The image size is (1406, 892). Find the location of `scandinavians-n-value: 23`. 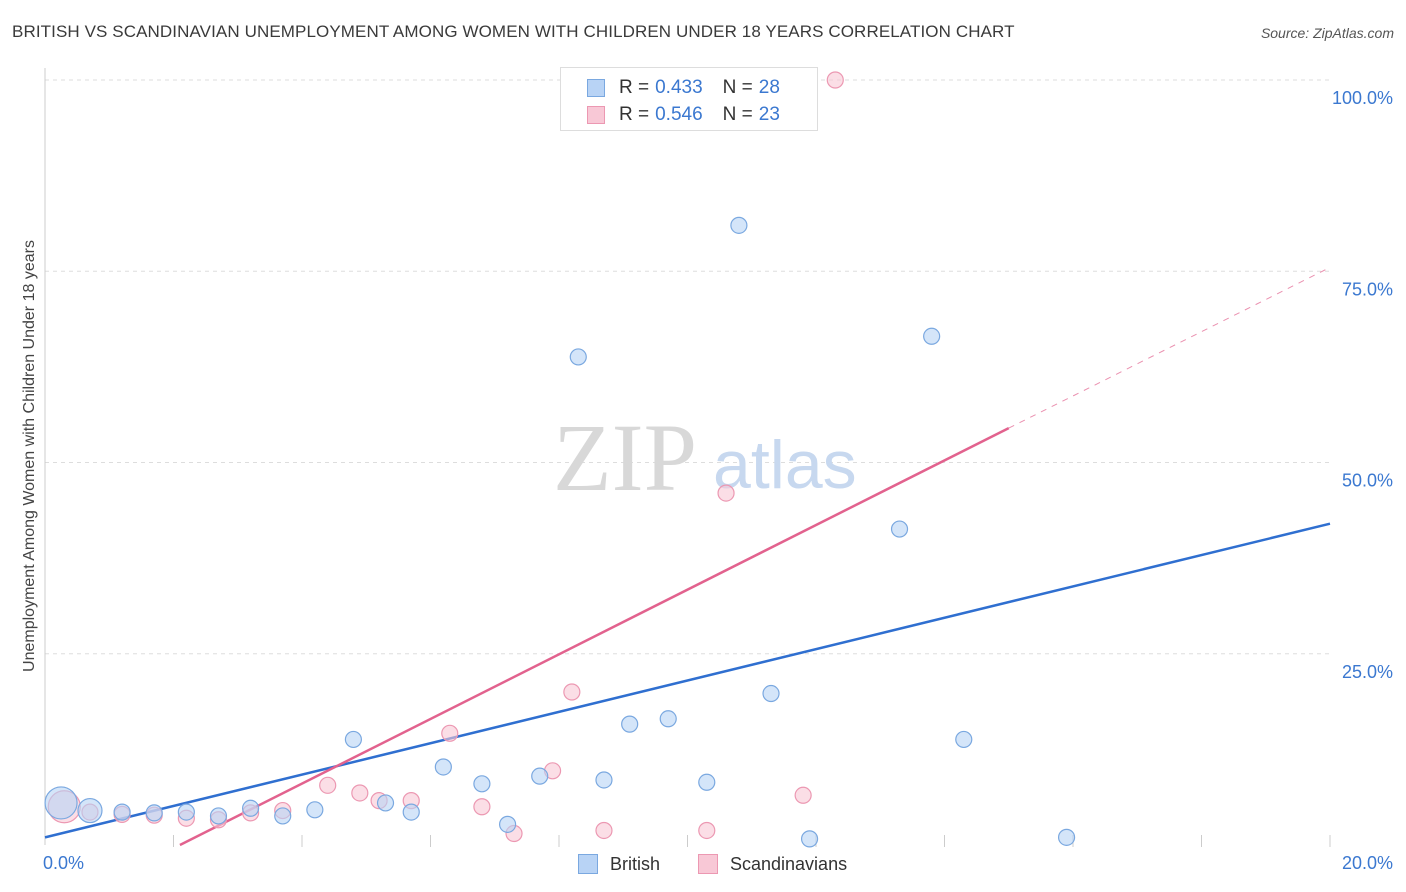

scandinavians-n-value: 23 is located at coordinates (769, 114).